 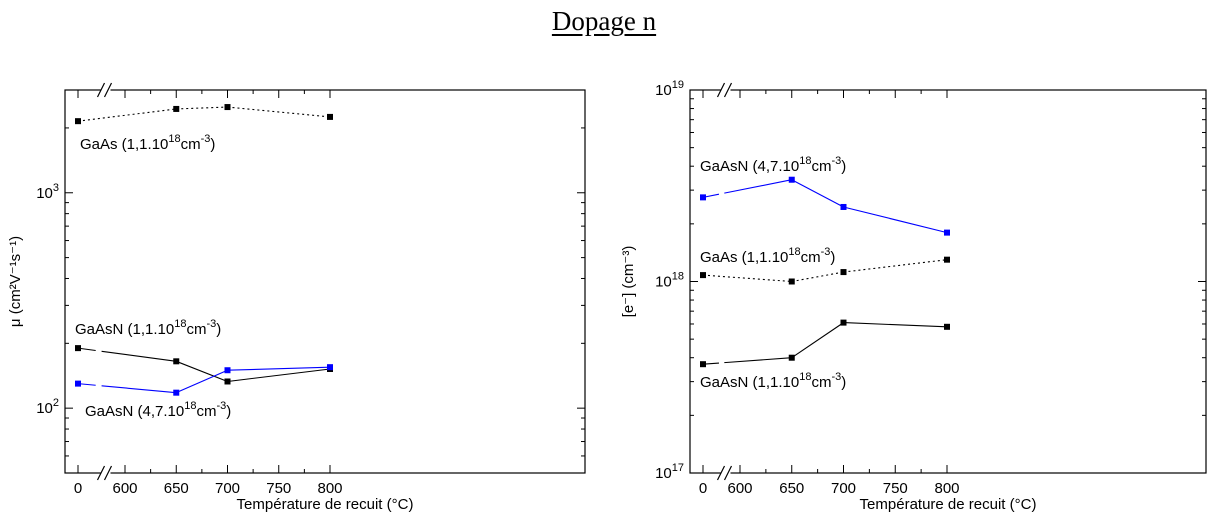 I want to click on series-1: GaAs (1,1.1018cm-3), so click(x=204, y=128).